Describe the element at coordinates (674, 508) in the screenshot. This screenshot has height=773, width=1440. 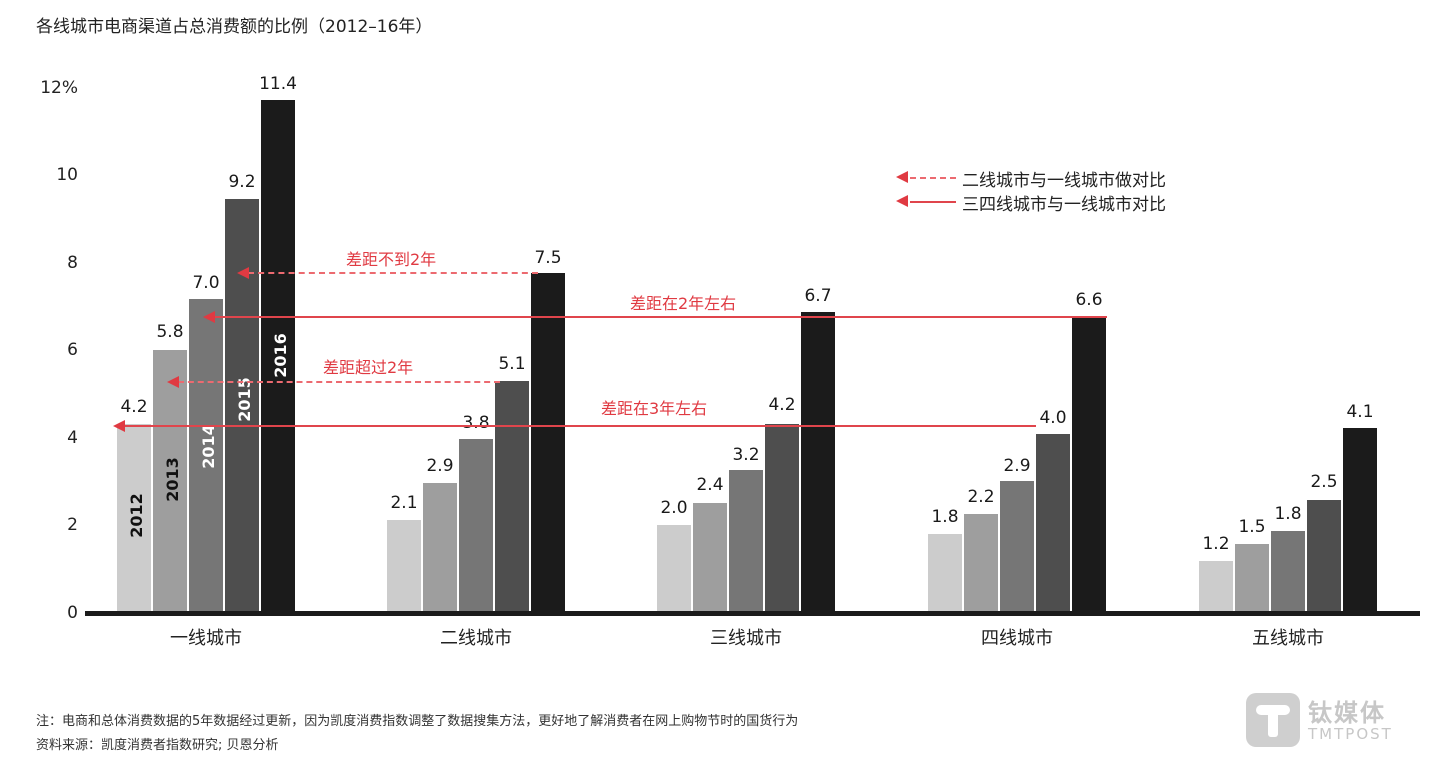
I see `value-label: 2.0` at that location.